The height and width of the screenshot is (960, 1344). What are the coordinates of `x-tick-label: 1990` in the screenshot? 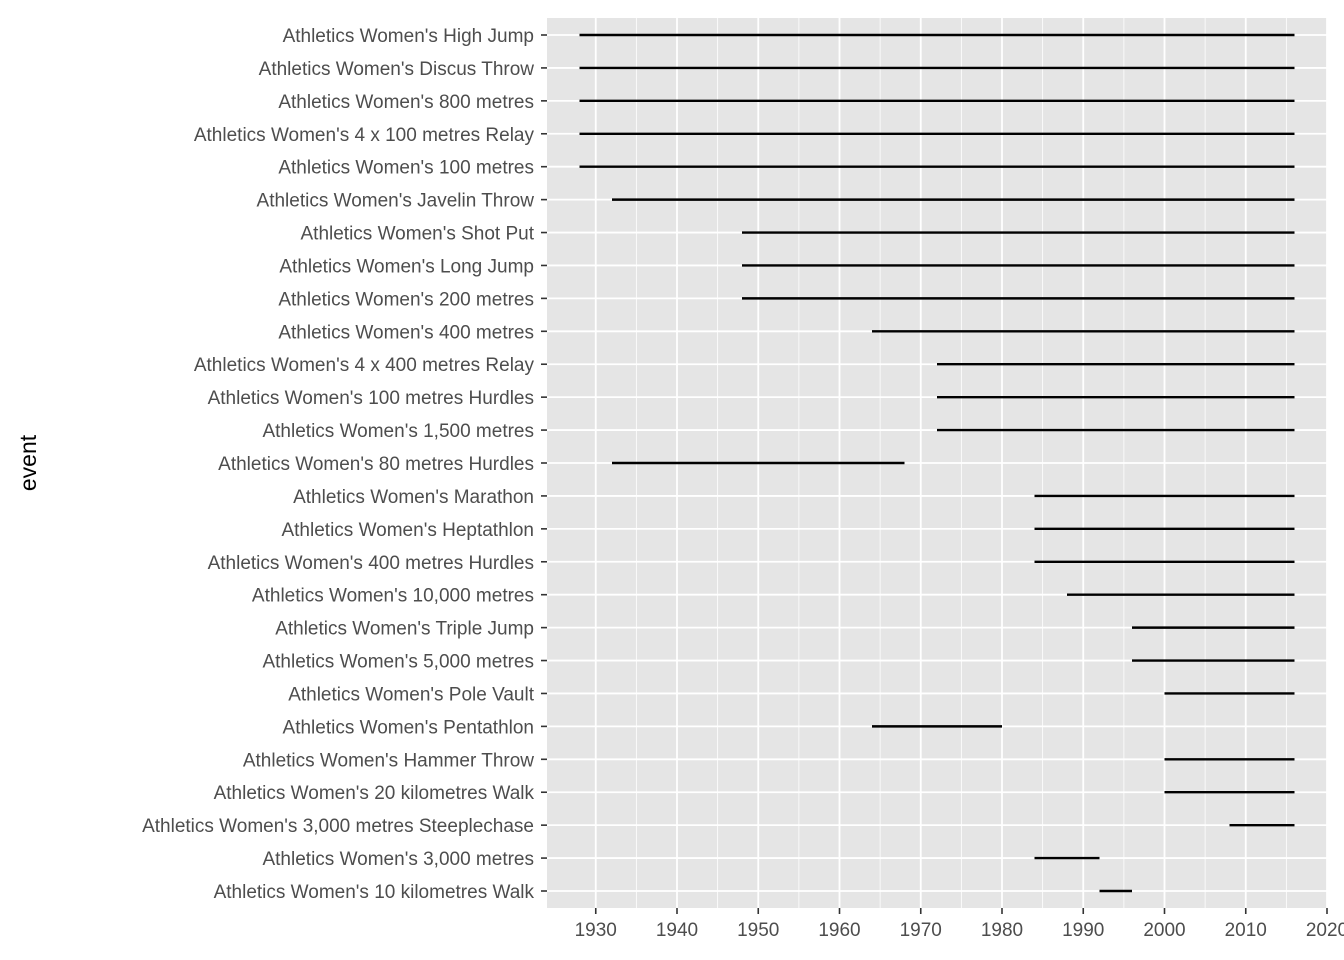 It's located at (1083, 930).